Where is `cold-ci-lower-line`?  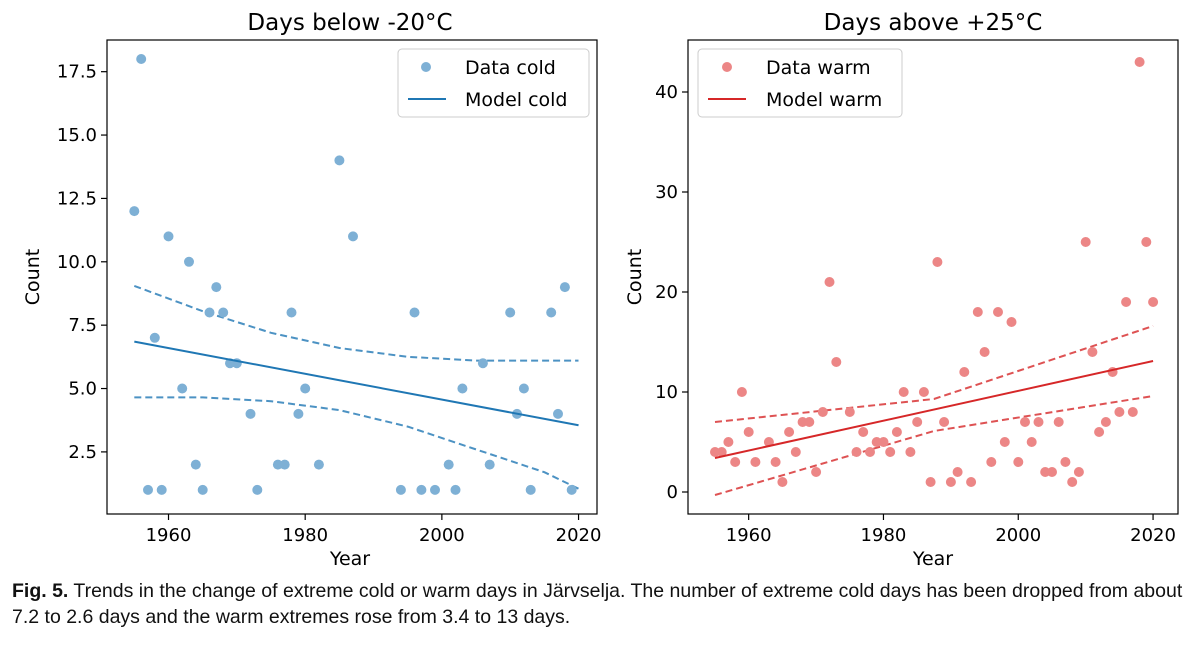
cold-ci-lower-line is located at coordinates (356, 443).